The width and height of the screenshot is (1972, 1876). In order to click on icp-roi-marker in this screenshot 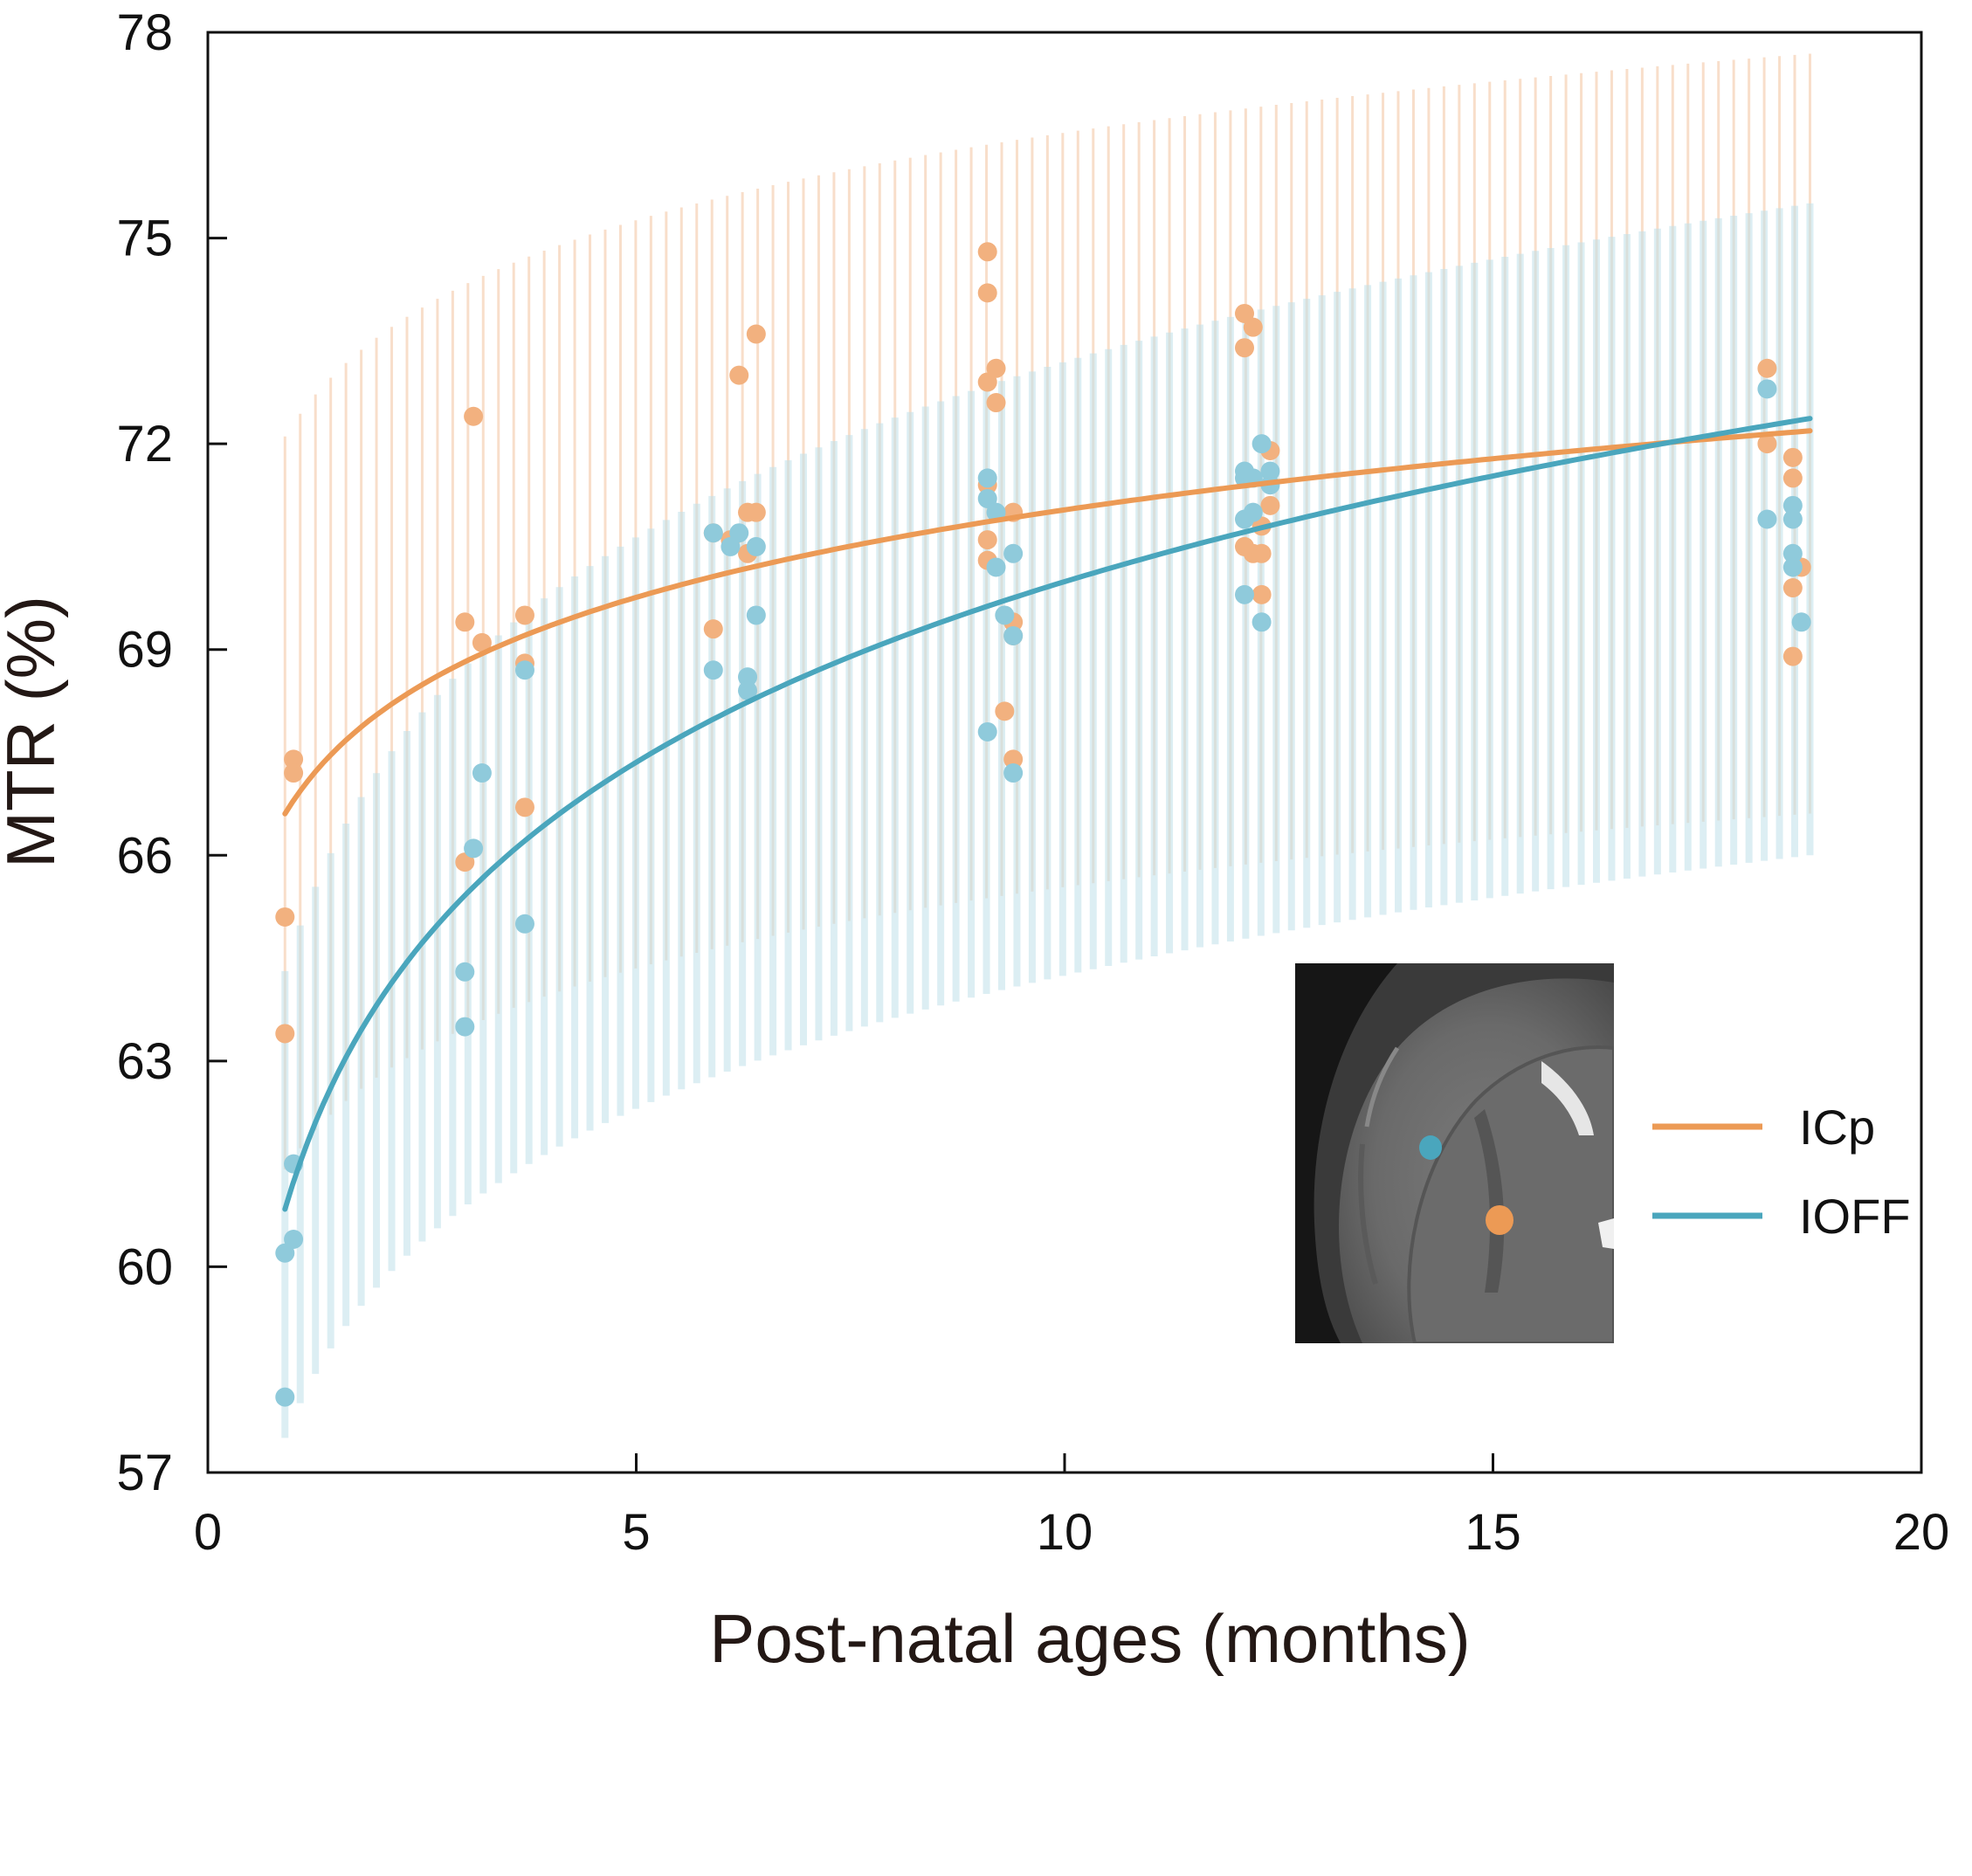, I will do `click(1500, 1220)`.